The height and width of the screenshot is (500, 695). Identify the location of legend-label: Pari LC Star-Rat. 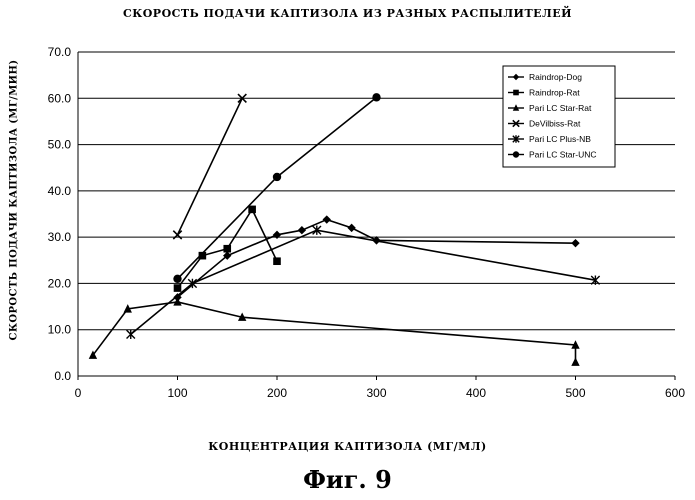
(560, 108).